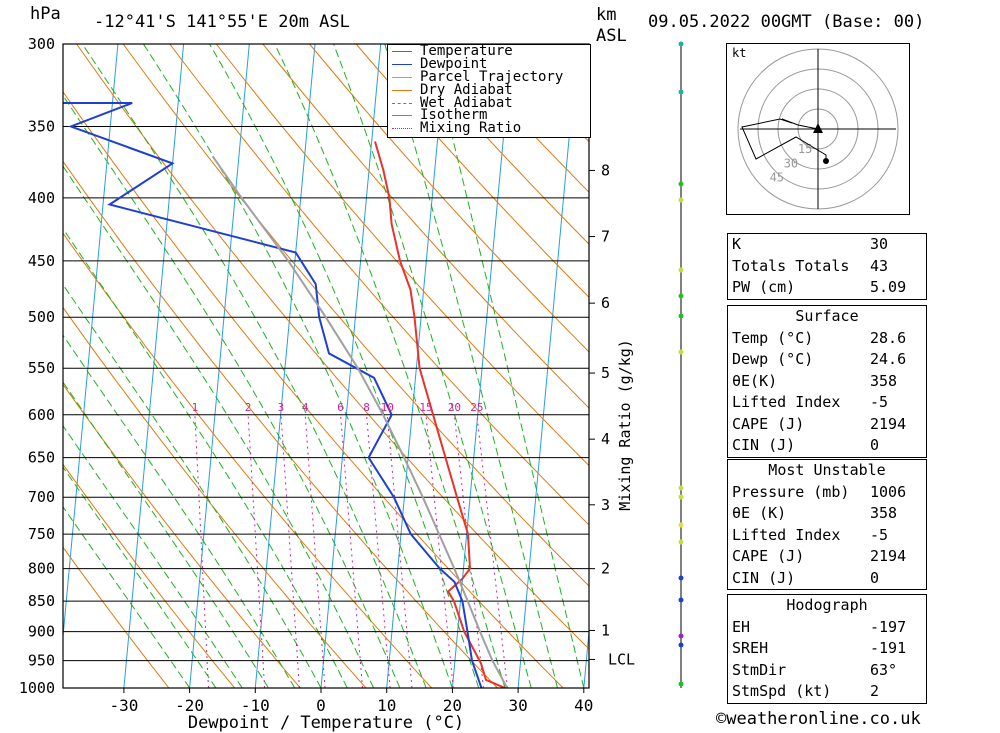  What do you see at coordinates (827, 360) in the screenshot?
I see `table-row: Dewp (°C) 24.6` at bounding box center [827, 360].